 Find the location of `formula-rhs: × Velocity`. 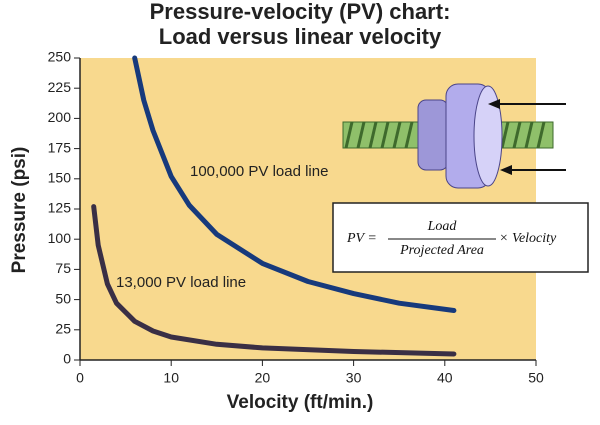

formula-rhs: × Velocity is located at coordinates (528, 238).